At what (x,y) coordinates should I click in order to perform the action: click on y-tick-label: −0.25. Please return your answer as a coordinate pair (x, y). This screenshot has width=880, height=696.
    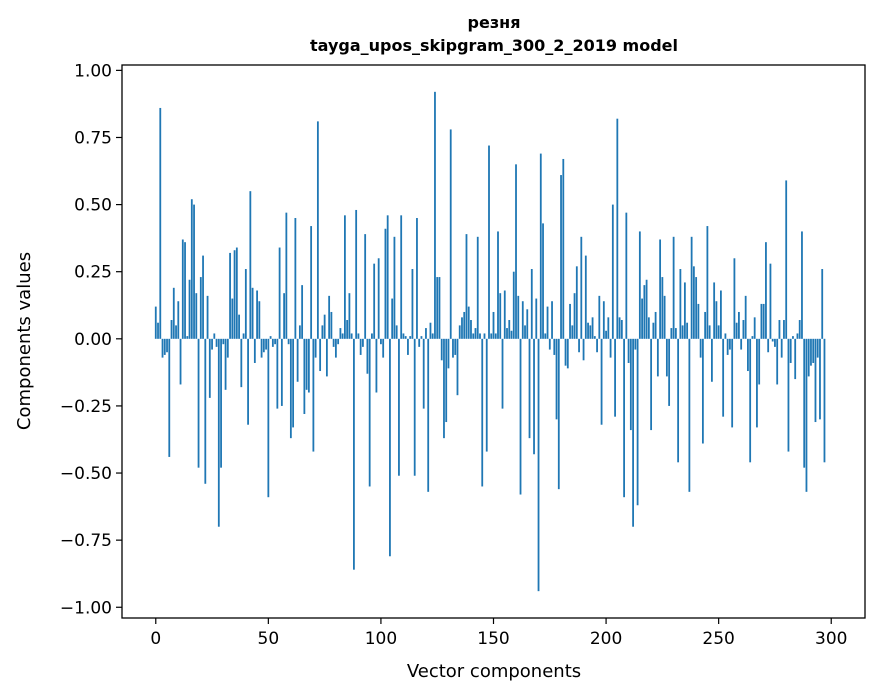
    Looking at the image, I should click on (86, 407).